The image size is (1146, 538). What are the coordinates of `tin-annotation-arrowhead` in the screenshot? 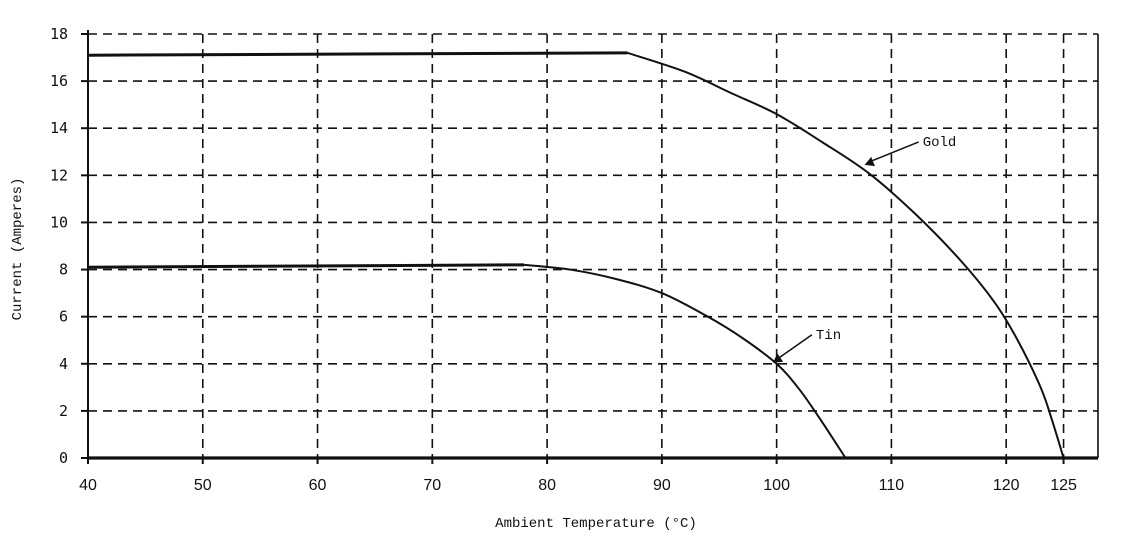 It's located at (778, 358).